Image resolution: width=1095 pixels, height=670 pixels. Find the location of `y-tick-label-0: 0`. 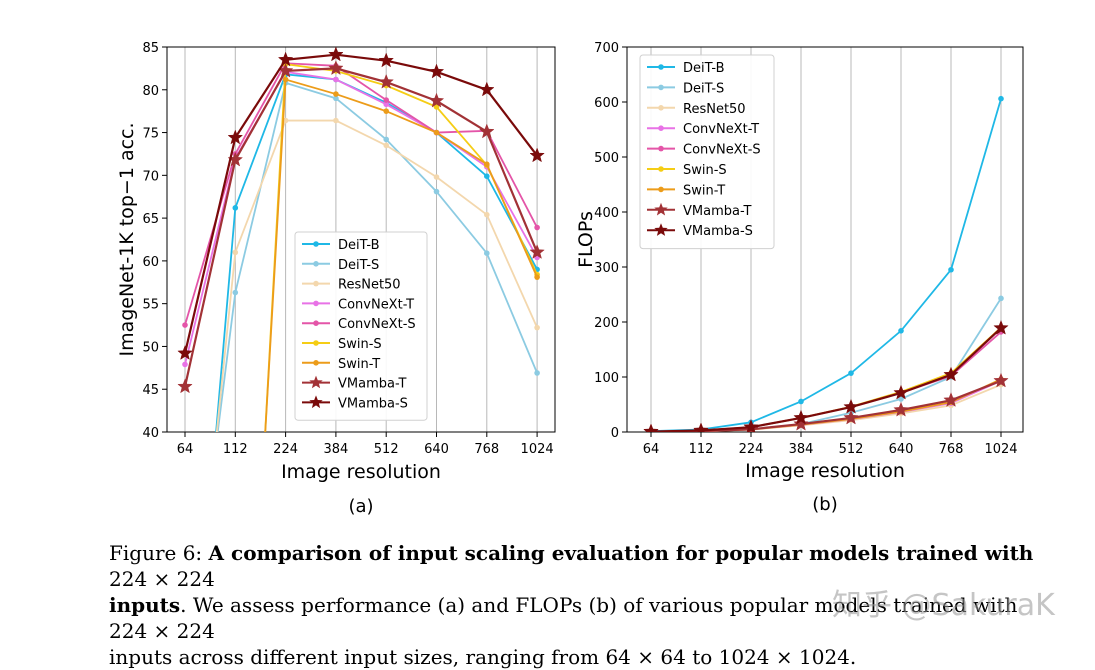

y-tick-label-0: 0 is located at coordinates (615, 433).